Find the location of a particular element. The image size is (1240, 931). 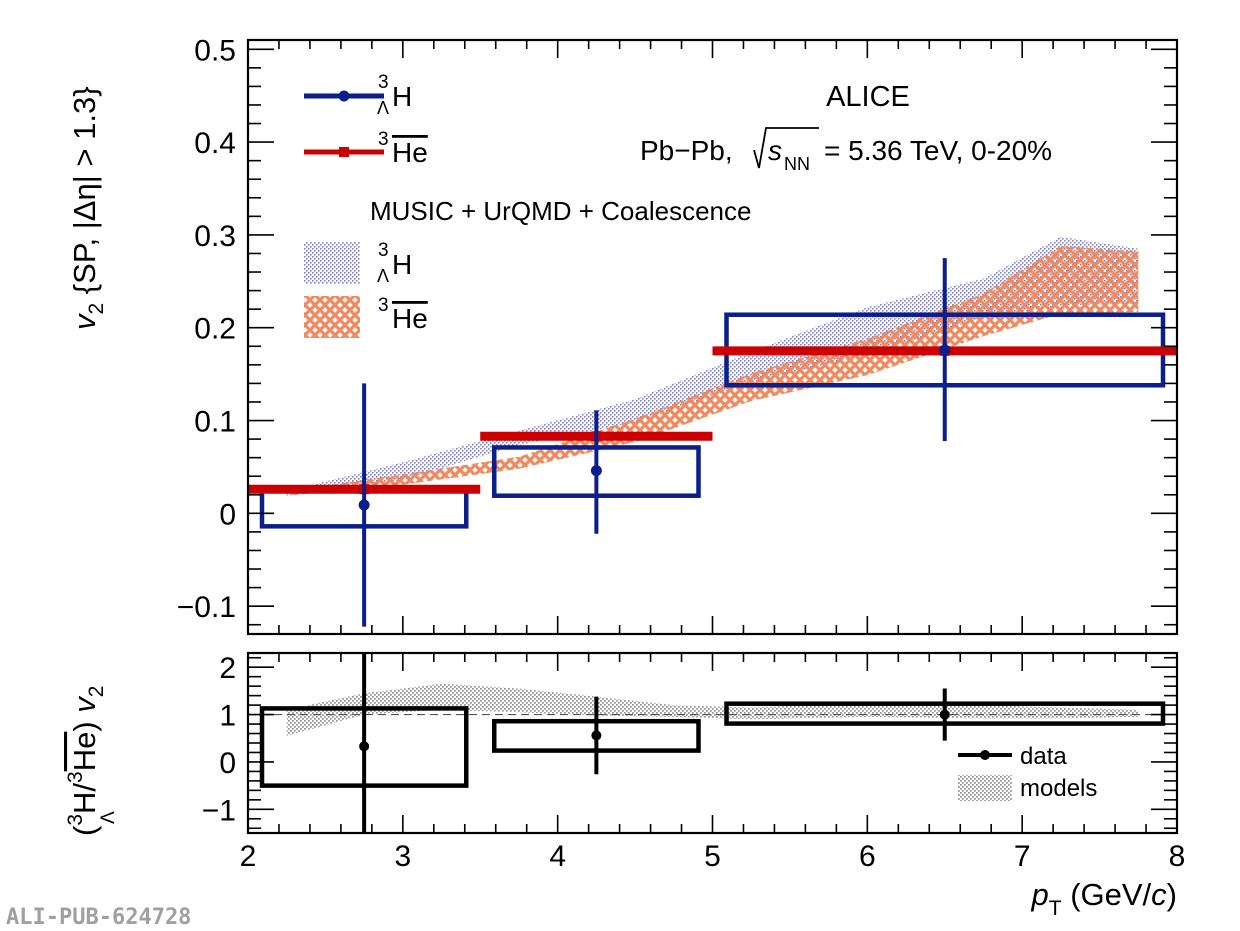

ratio-model-band-area is located at coordinates (712, 709).